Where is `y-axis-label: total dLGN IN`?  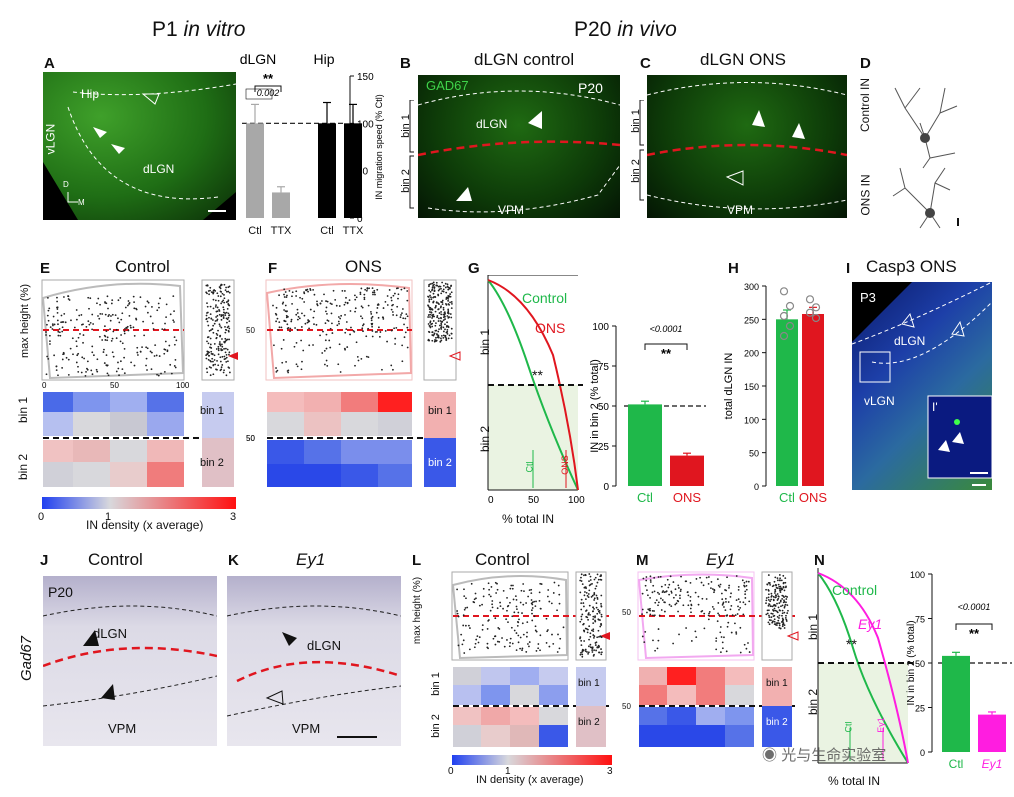 y-axis-label: total dLGN IN is located at coordinates (729, 386).